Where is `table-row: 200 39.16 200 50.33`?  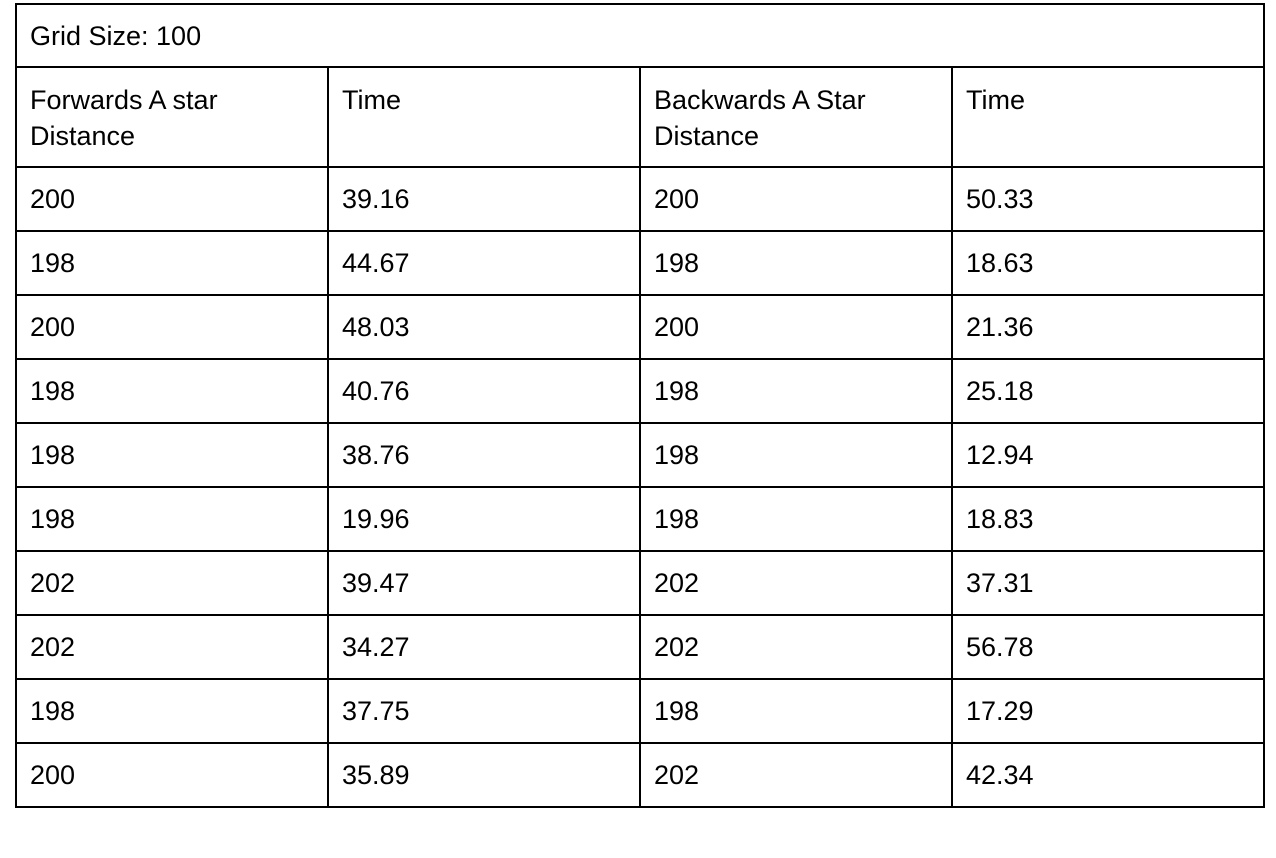 table-row: 200 39.16 200 50.33 is located at coordinates (640, 199).